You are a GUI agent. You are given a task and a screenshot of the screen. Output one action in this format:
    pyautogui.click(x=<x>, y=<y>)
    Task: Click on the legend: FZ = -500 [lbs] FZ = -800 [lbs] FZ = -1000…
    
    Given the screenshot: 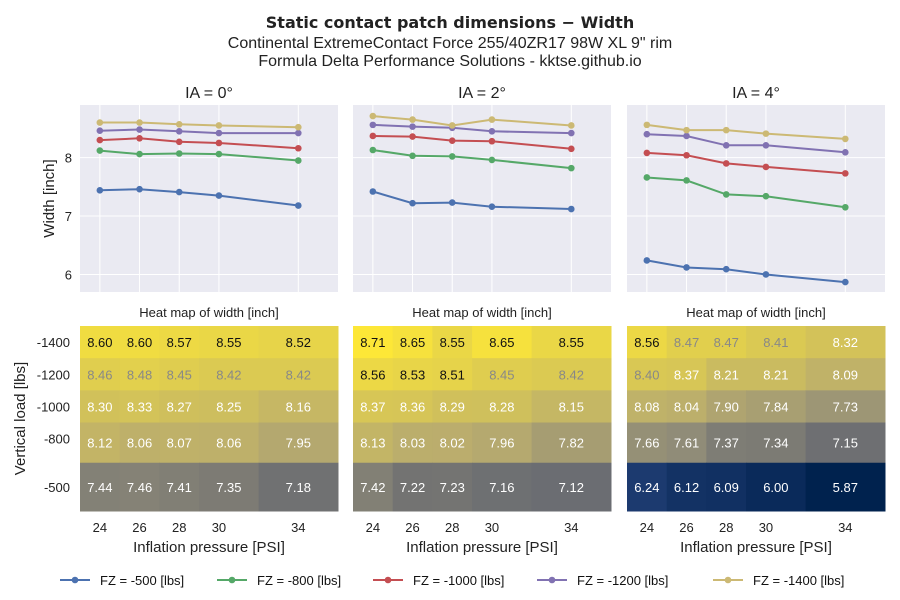 What is the action you would take?
    pyautogui.click(x=452, y=580)
    